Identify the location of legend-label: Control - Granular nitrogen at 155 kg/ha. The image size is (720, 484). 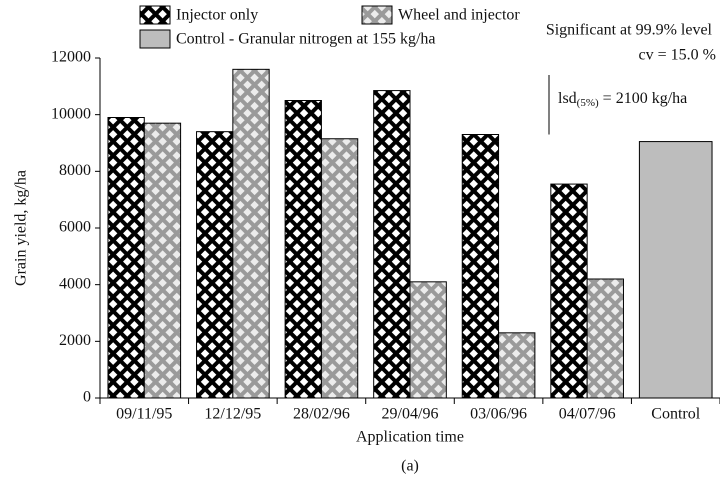
(306, 39).